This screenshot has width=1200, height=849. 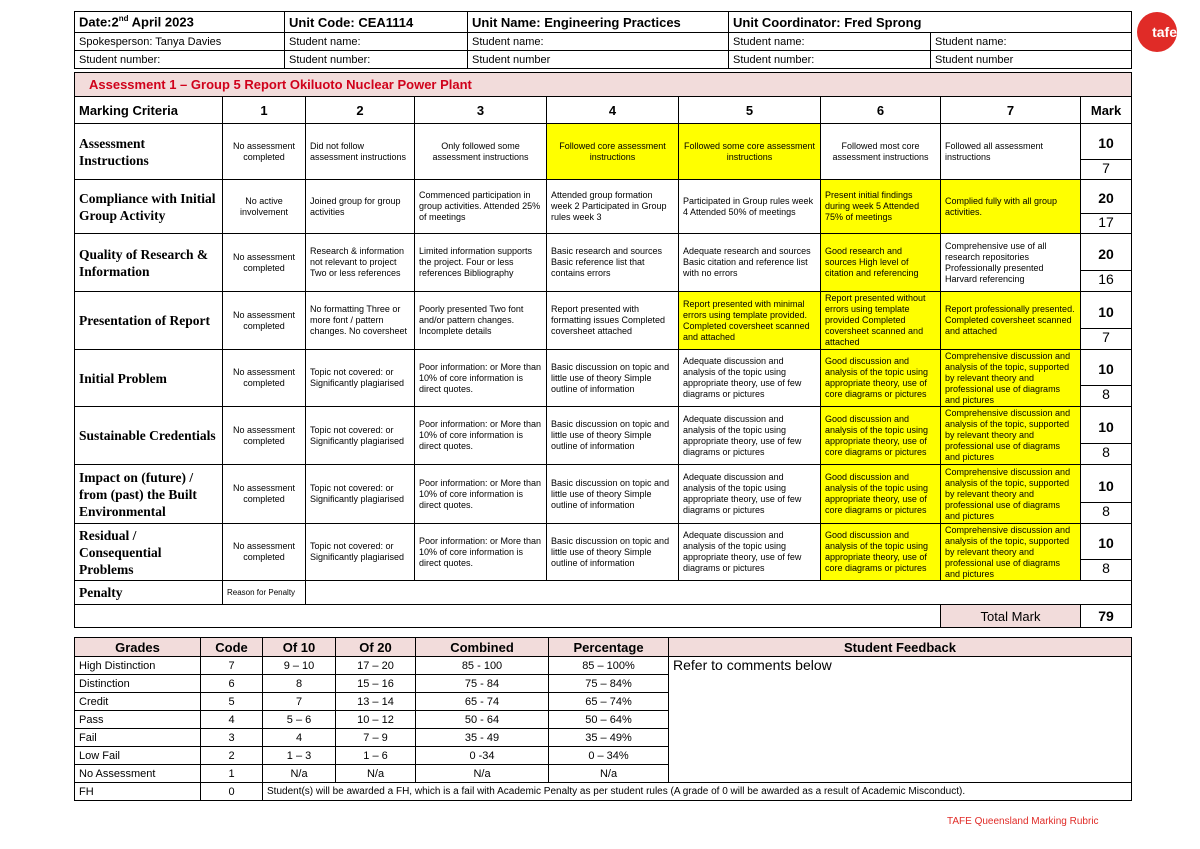 What do you see at coordinates (360, 151) in the screenshot?
I see `rubric-level-cell: Did not follow assessment instructions` at bounding box center [360, 151].